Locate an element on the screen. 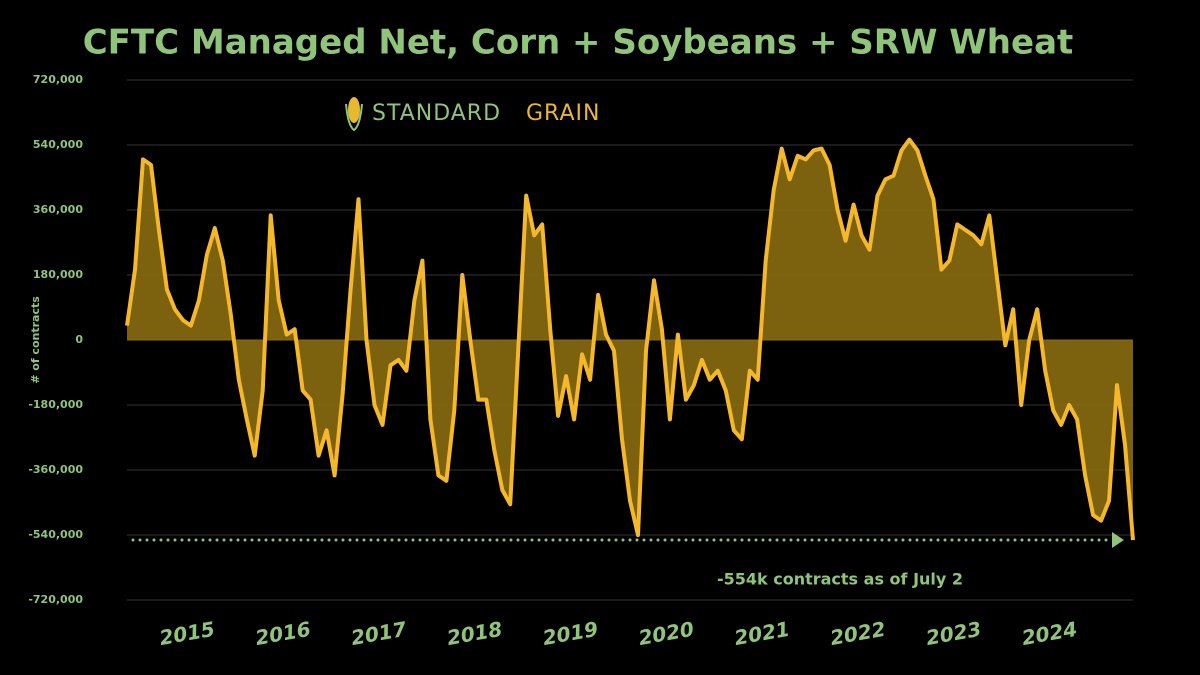  y-tick-label: 180,000 is located at coordinates (58, 274).